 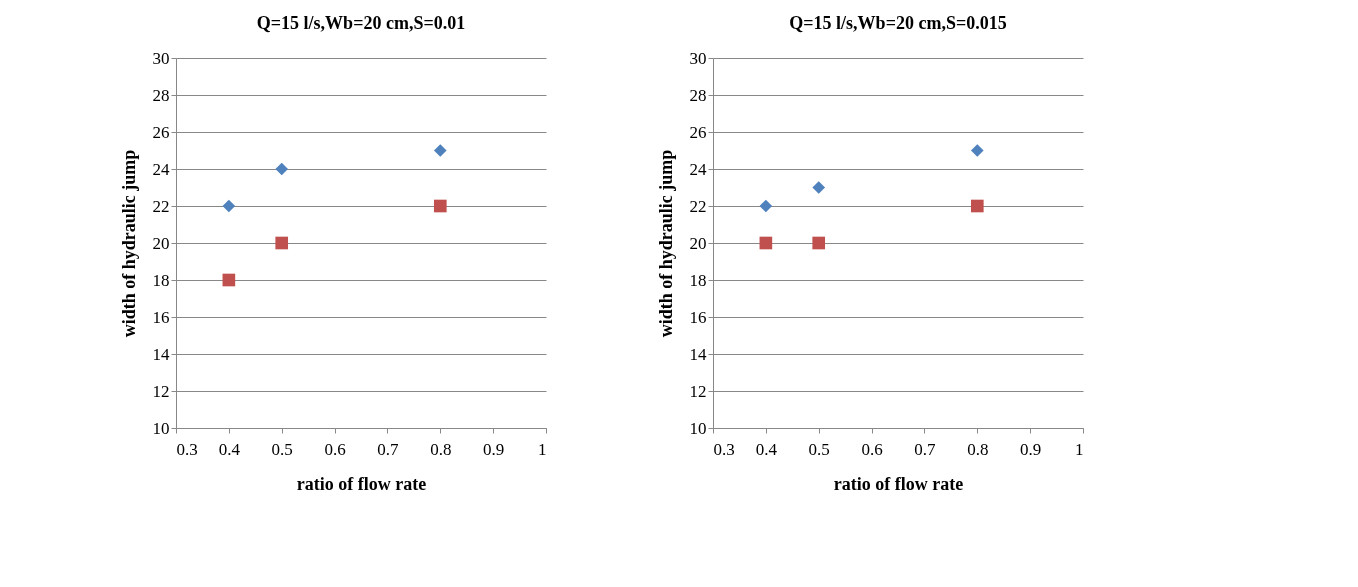 I want to click on chart-title: Q=15 l/s,Wb=20 cm,S=0.01, so click(x=361, y=23).